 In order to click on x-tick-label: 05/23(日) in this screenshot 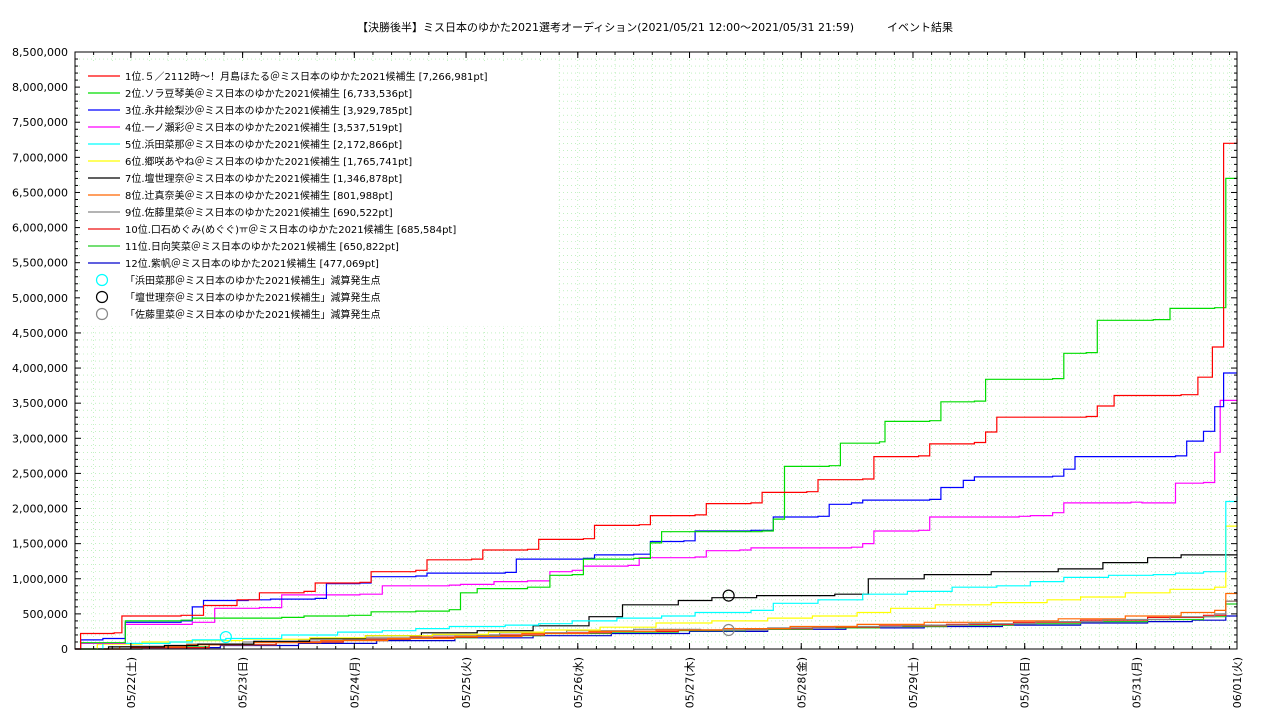, I will do `click(243, 682)`.